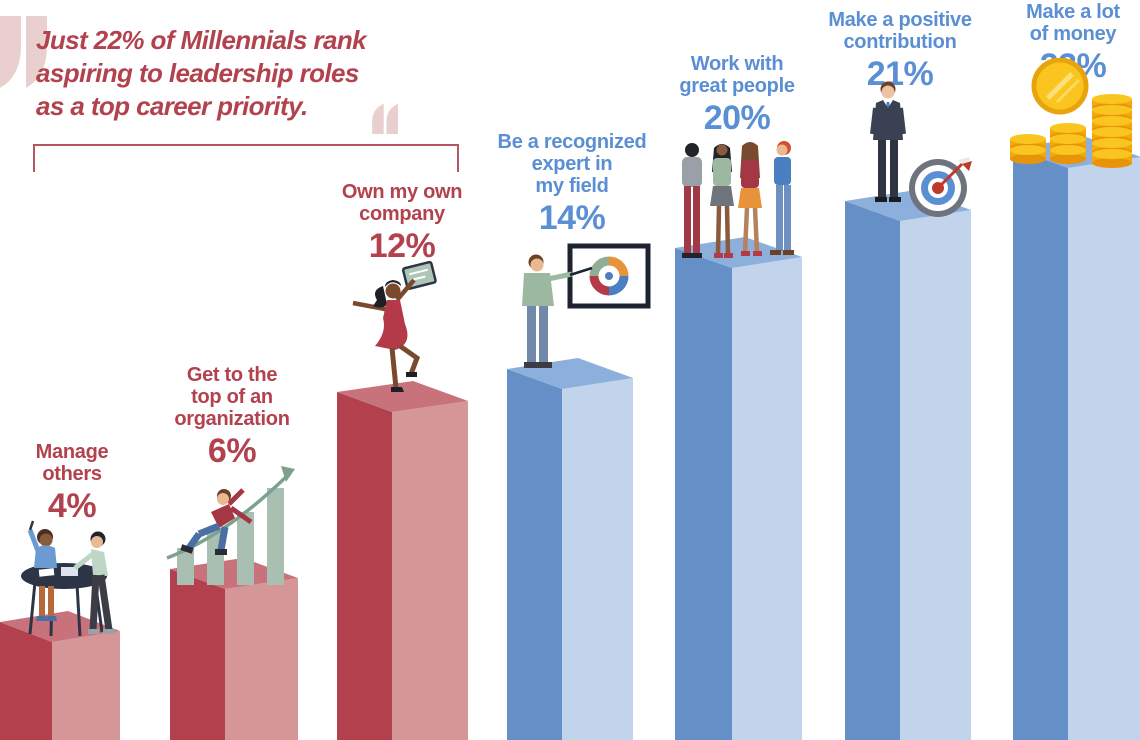  Describe the element at coordinates (394, 326) in the screenshot. I see `woman-celebrating-holding-tablet-illustration` at that location.